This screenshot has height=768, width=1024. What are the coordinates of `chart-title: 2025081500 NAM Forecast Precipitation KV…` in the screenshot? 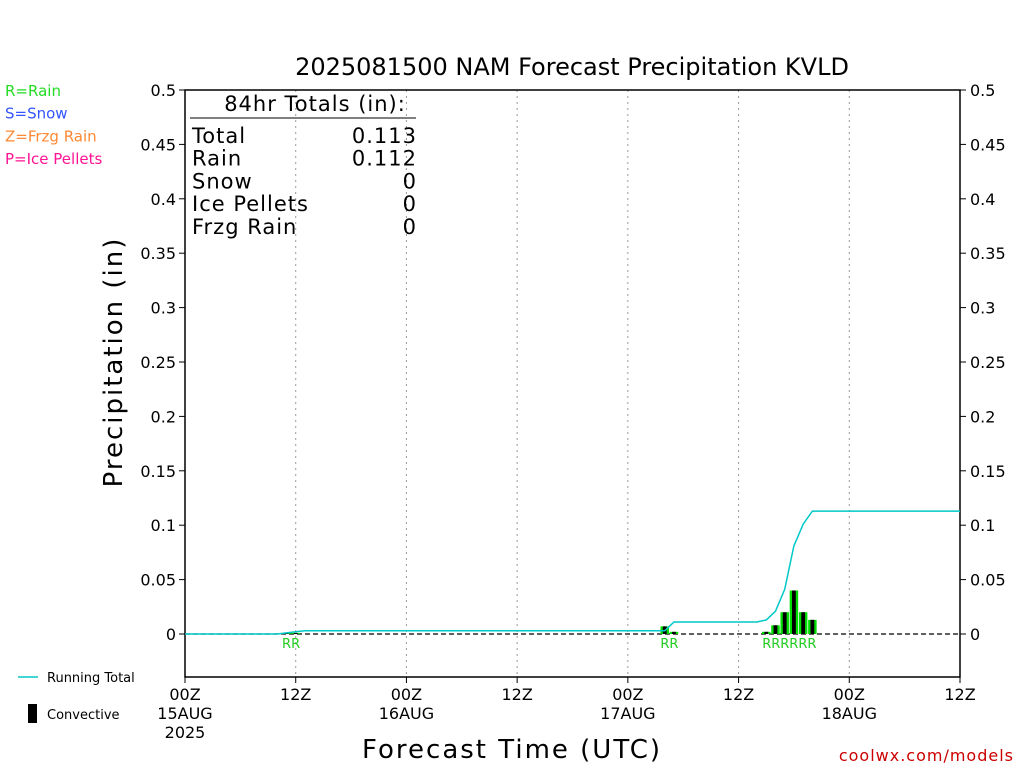 It's located at (572, 67).